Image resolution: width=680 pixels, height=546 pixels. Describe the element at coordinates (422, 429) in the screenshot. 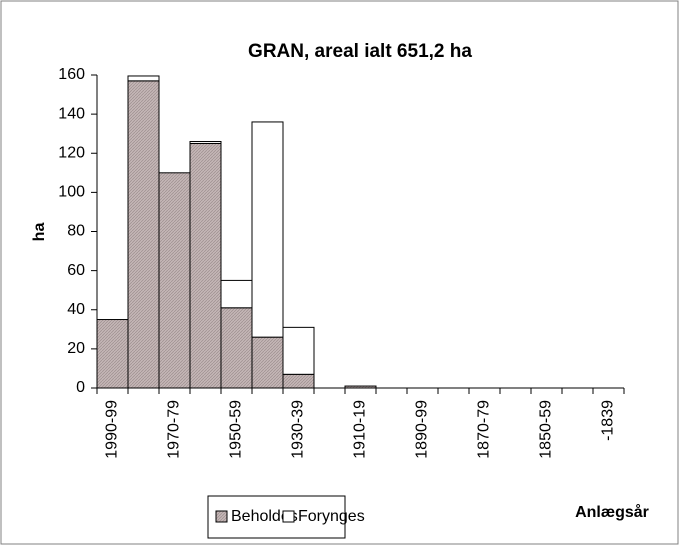

I see `x-tick-label: 1890-99` at that location.